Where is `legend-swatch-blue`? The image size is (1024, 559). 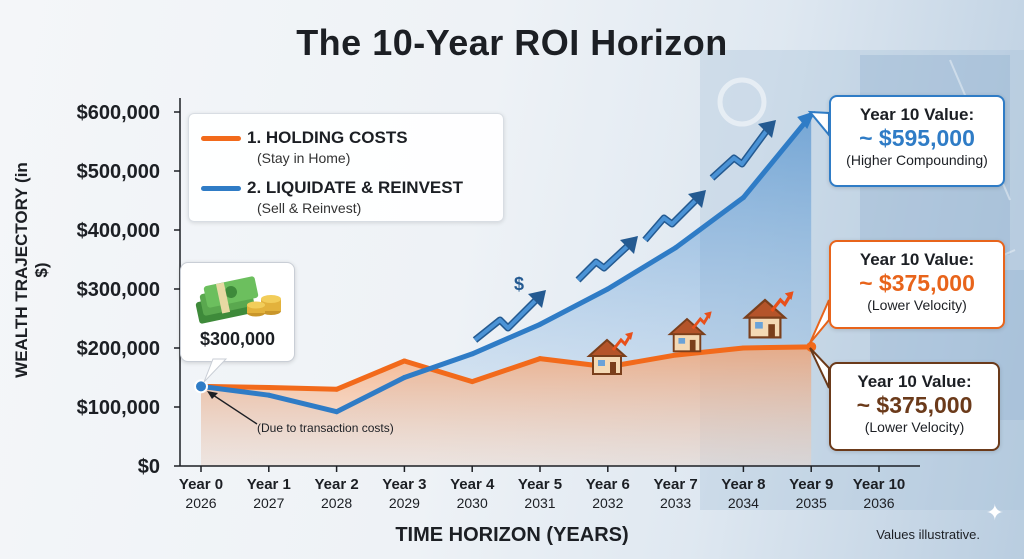
legend-swatch-blue is located at coordinates (221, 188).